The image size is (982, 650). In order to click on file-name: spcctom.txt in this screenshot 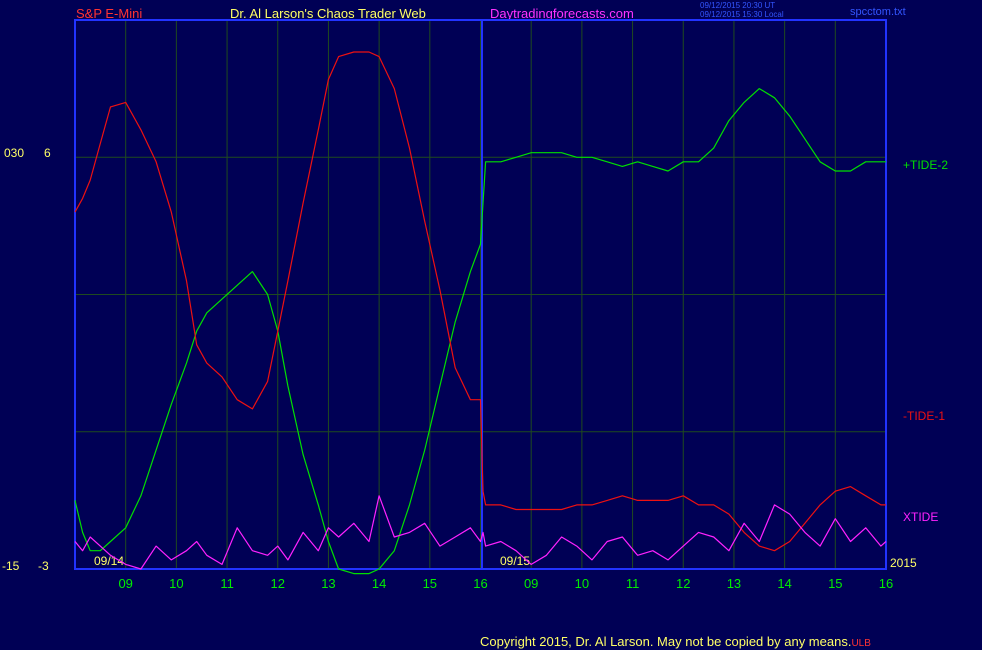, I will do `click(878, 12)`.